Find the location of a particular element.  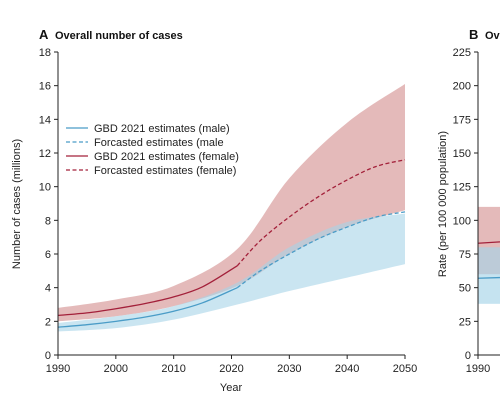

legend-label-forcasted-estimates-female: Forcasted estimates (female) is located at coordinates (165, 171).